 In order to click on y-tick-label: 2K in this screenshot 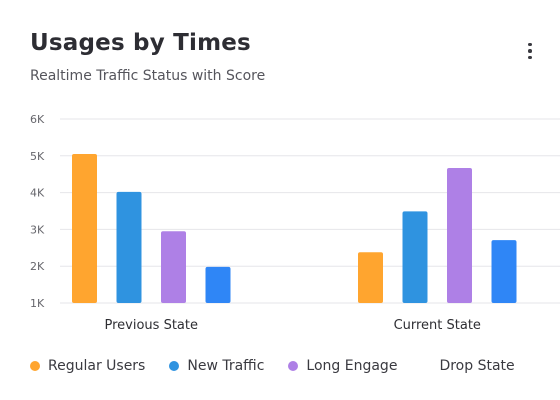, I will do `click(37, 266)`.